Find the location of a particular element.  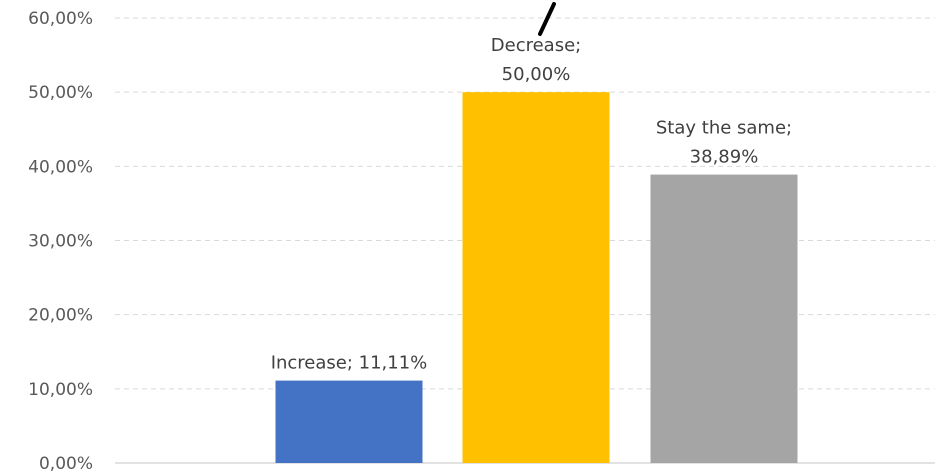

y-tick-label: 40,00% is located at coordinates (60, 167).